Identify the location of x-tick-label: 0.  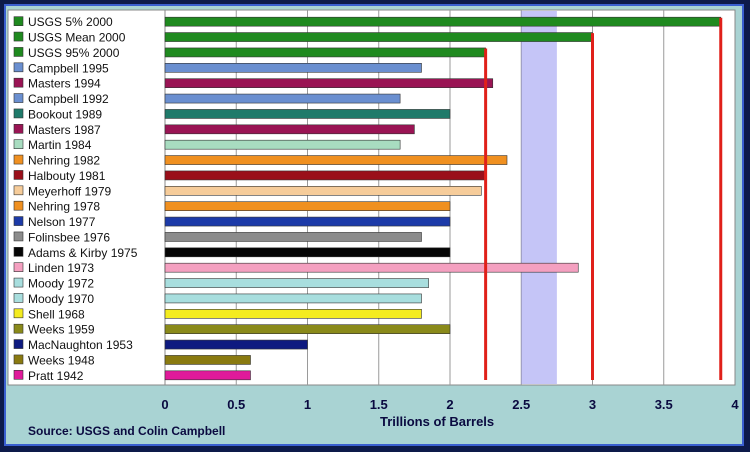
(164, 404).